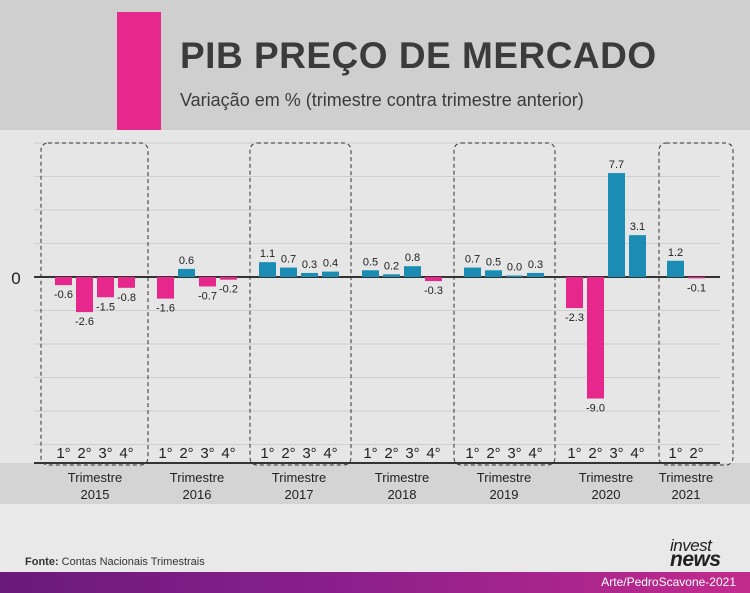 This screenshot has height=593, width=750. What do you see at coordinates (139, 71) in the screenshot?
I see `accent-bar` at bounding box center [139, 71].